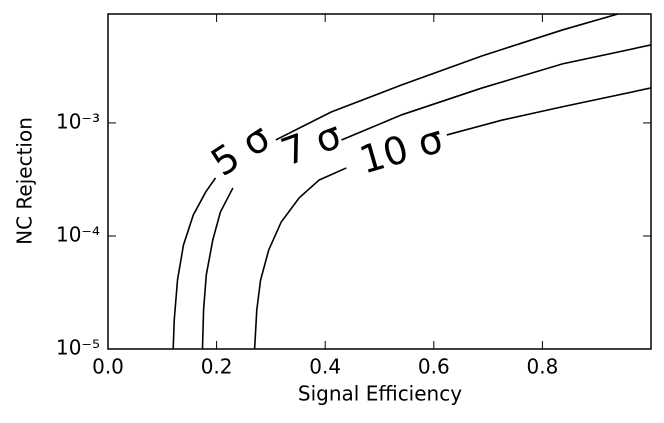 This screenshot has width=664, height=423. Describe the element at coordinates (434, 367) in the screenshot. I see `x-tick-label: 0.6` at that location.